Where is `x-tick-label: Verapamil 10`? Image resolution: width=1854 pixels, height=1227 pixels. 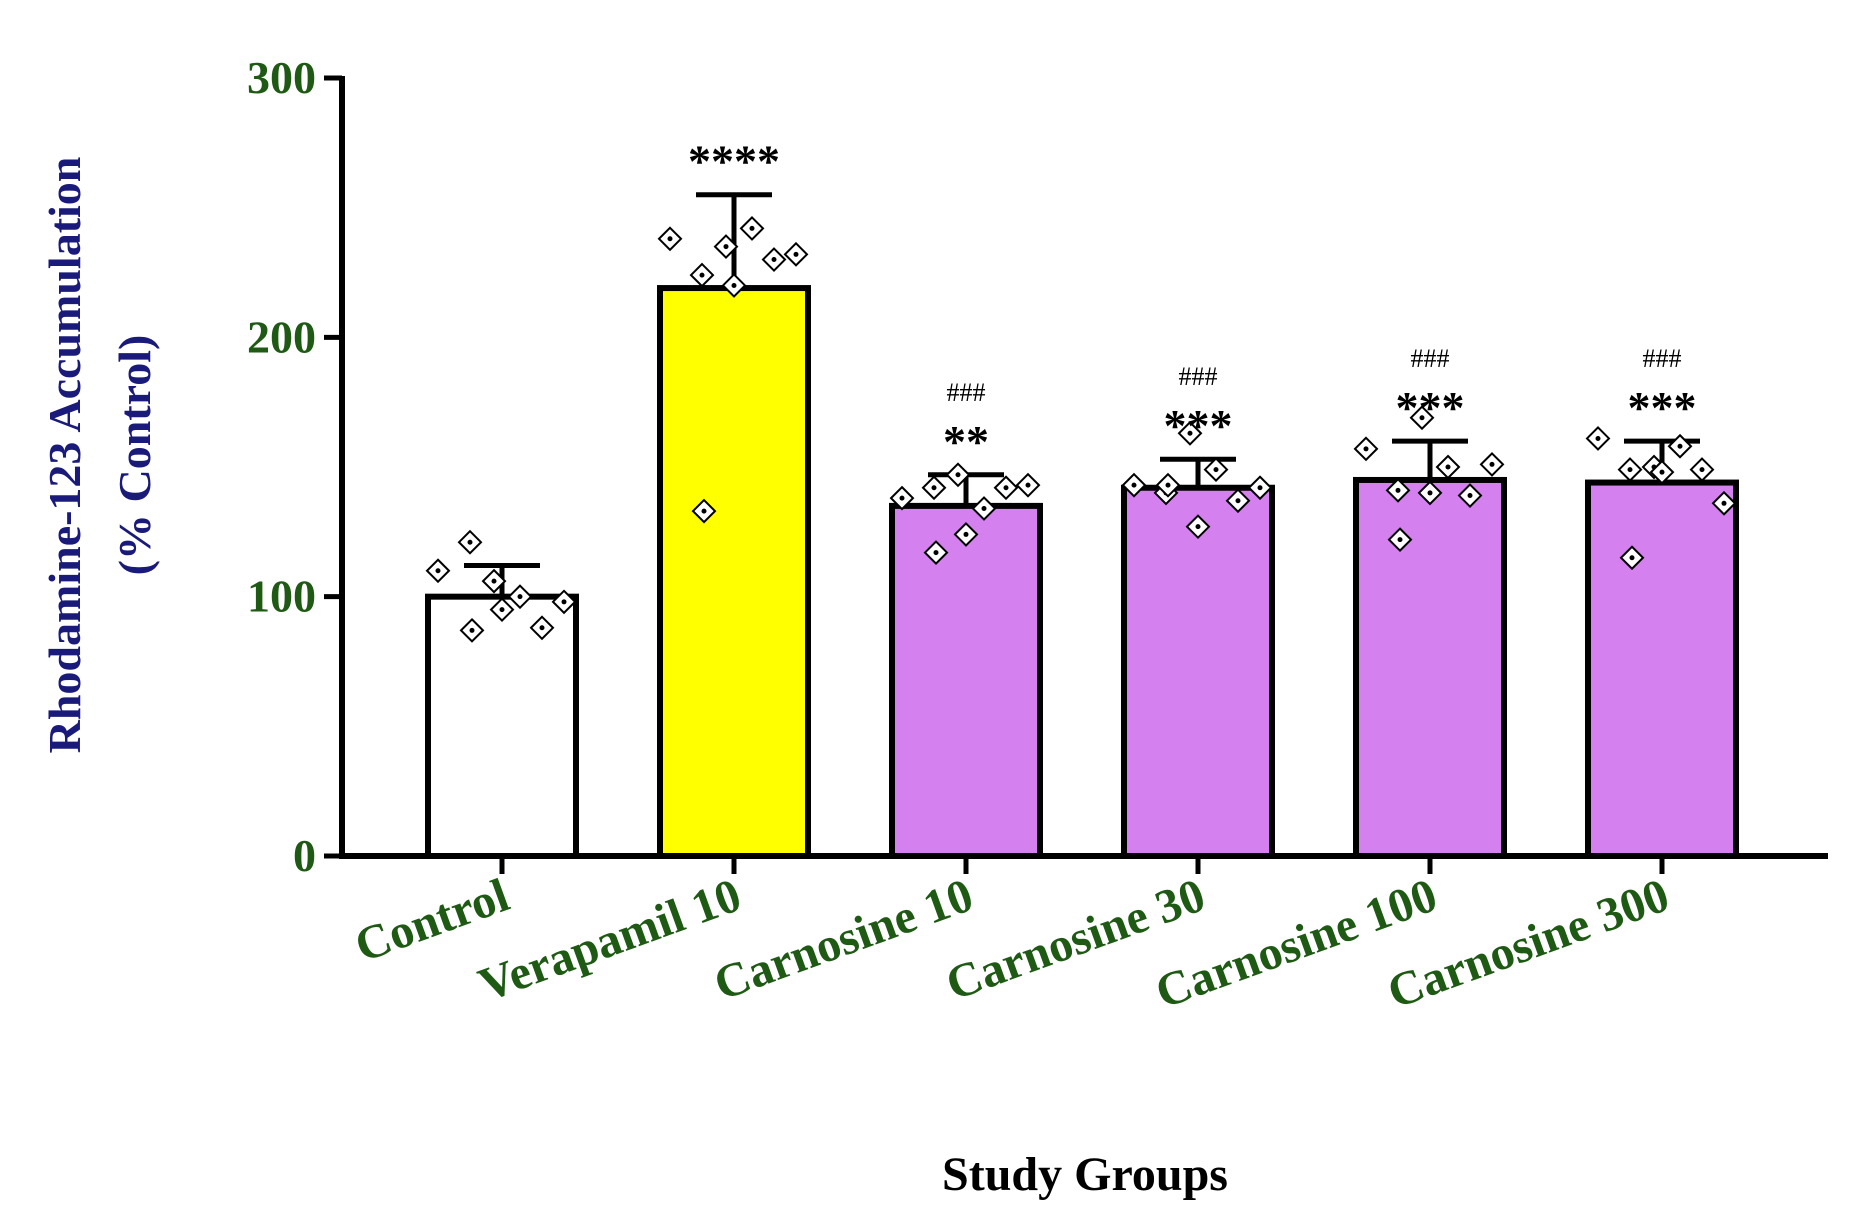 x-tick-label: Verapamil 10 is located at coordinates (610, 941).